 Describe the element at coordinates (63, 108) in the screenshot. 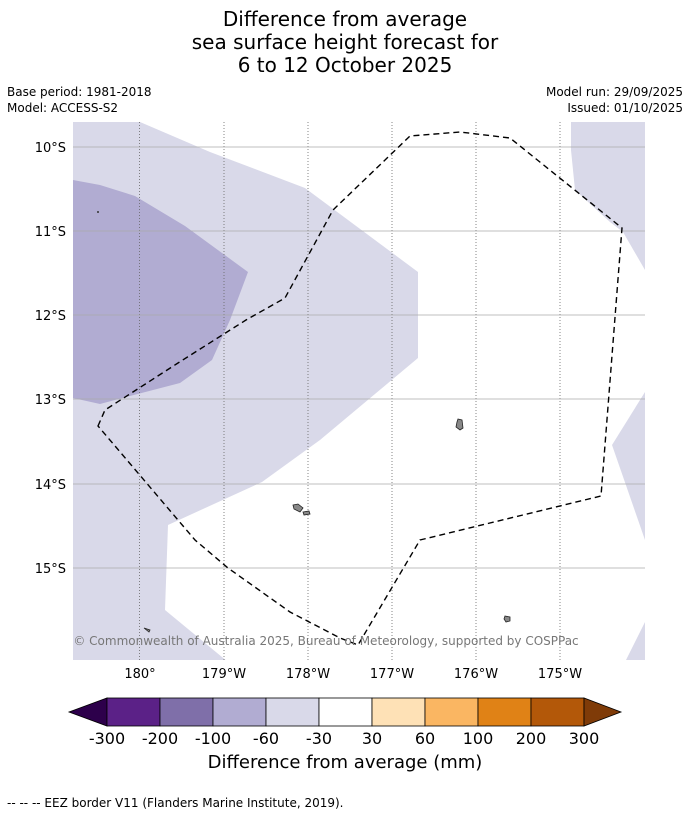

I see `model-name: Model: ACCESS-S2` at that location.